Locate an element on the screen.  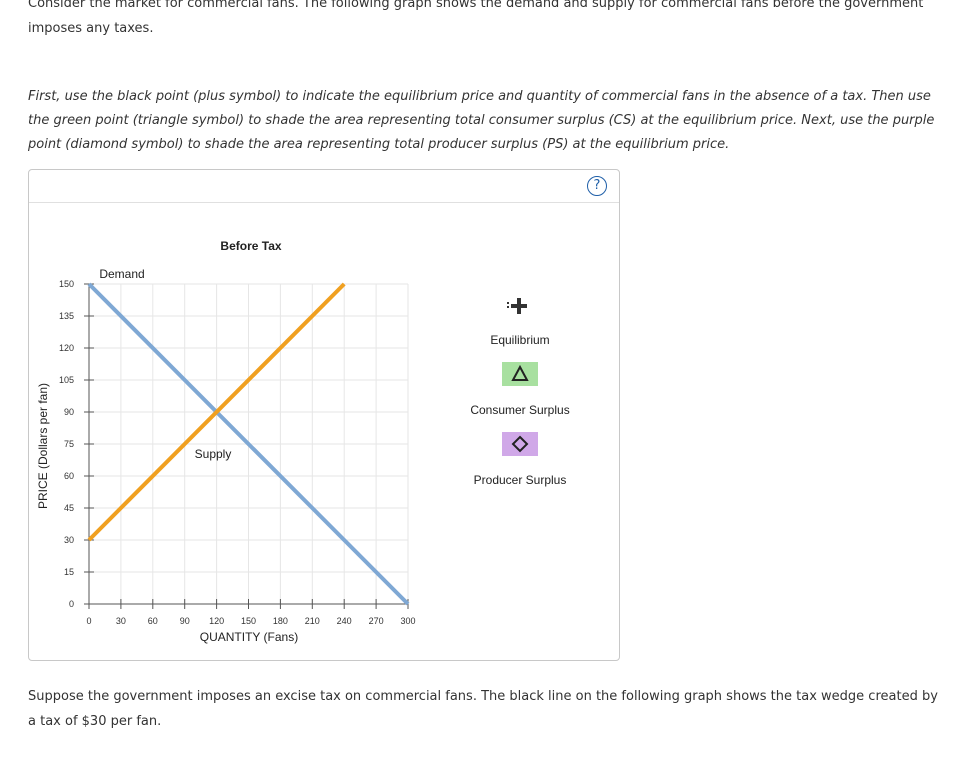
y-tick-label: 135 is located at coordinates (66, 316).